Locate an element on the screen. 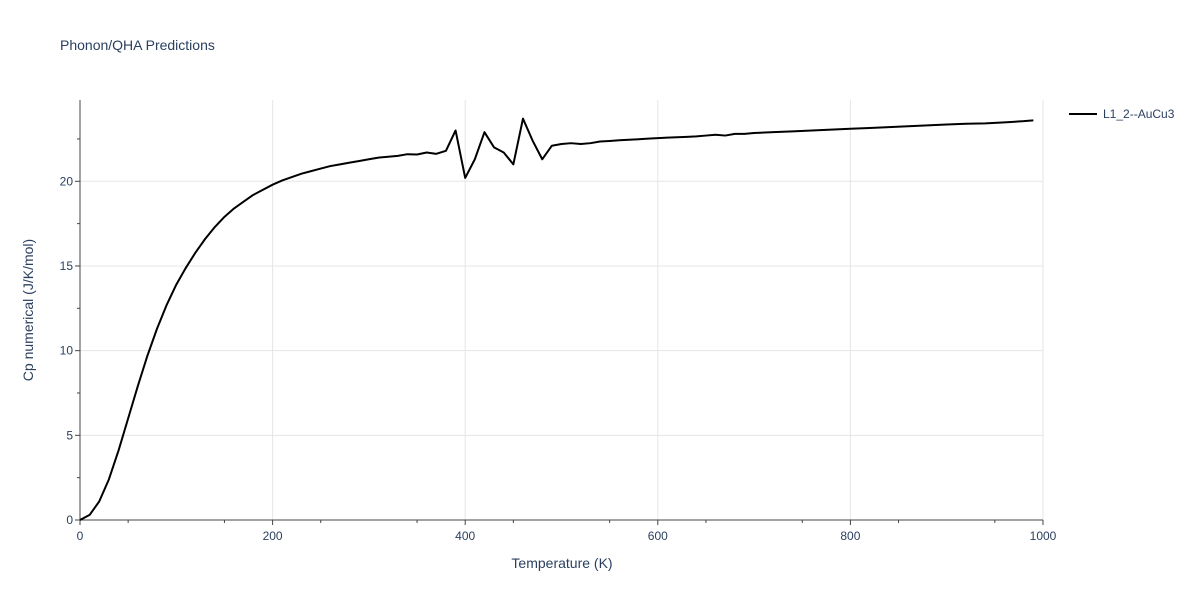 This screenshot has height=600, width=1200. x-tick-label: 0 is located at coordinates (80, 536).